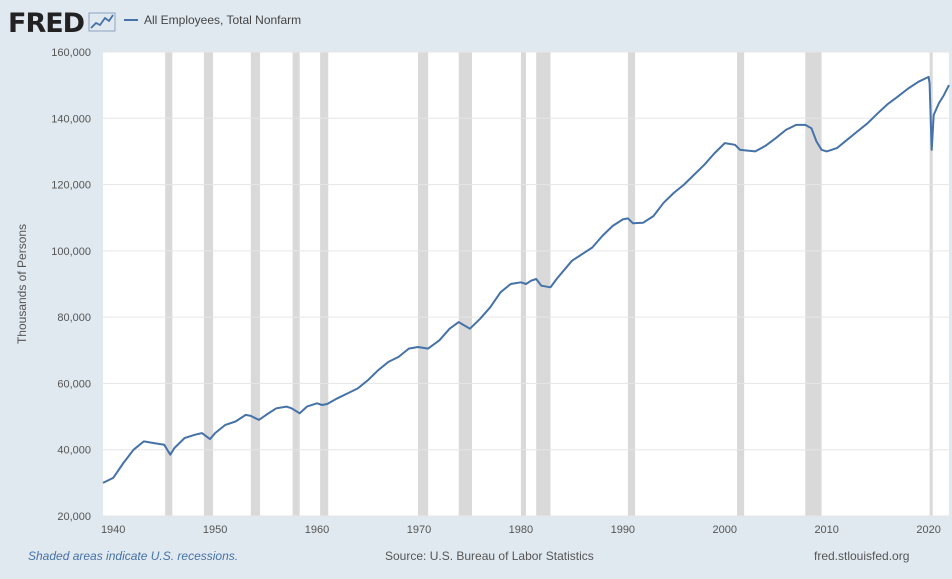 The height and width of the screenshot is (579, 952). Describe the element at coordinates (826, 530) in the screenshot. I see `x-tick-label: 2010` at that location.